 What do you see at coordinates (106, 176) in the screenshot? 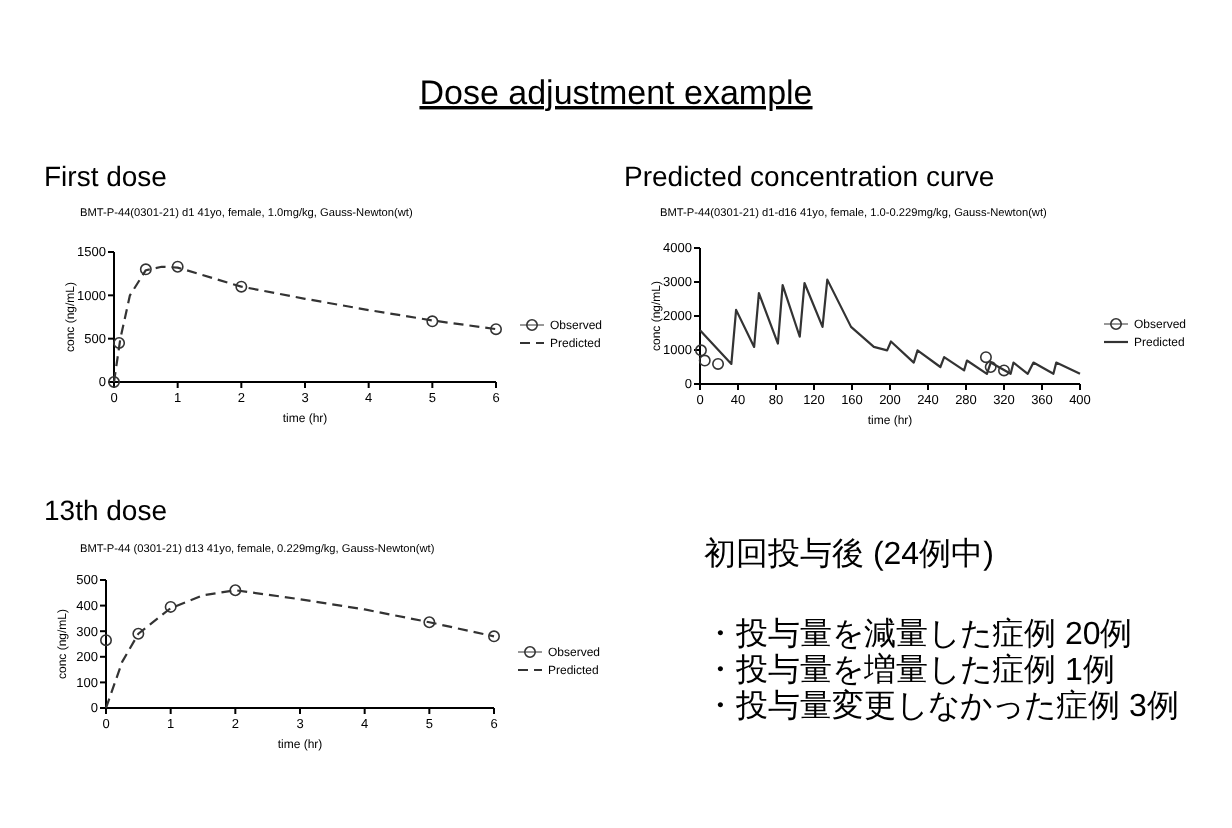
I see `chart-title: First dose` at bounding box center [106, 176].